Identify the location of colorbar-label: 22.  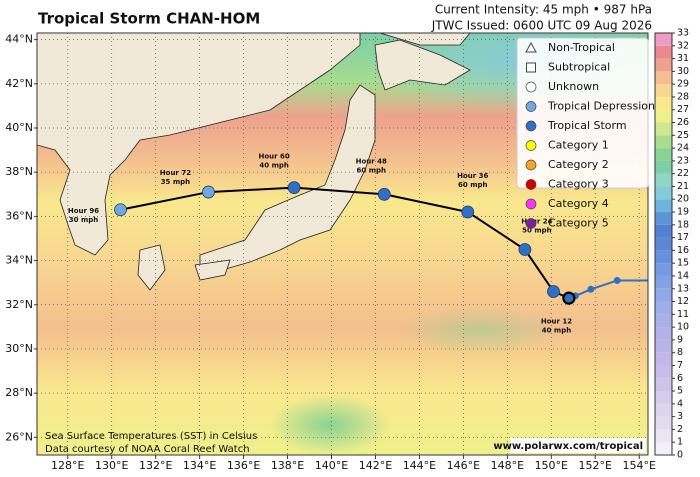
(683, 173).